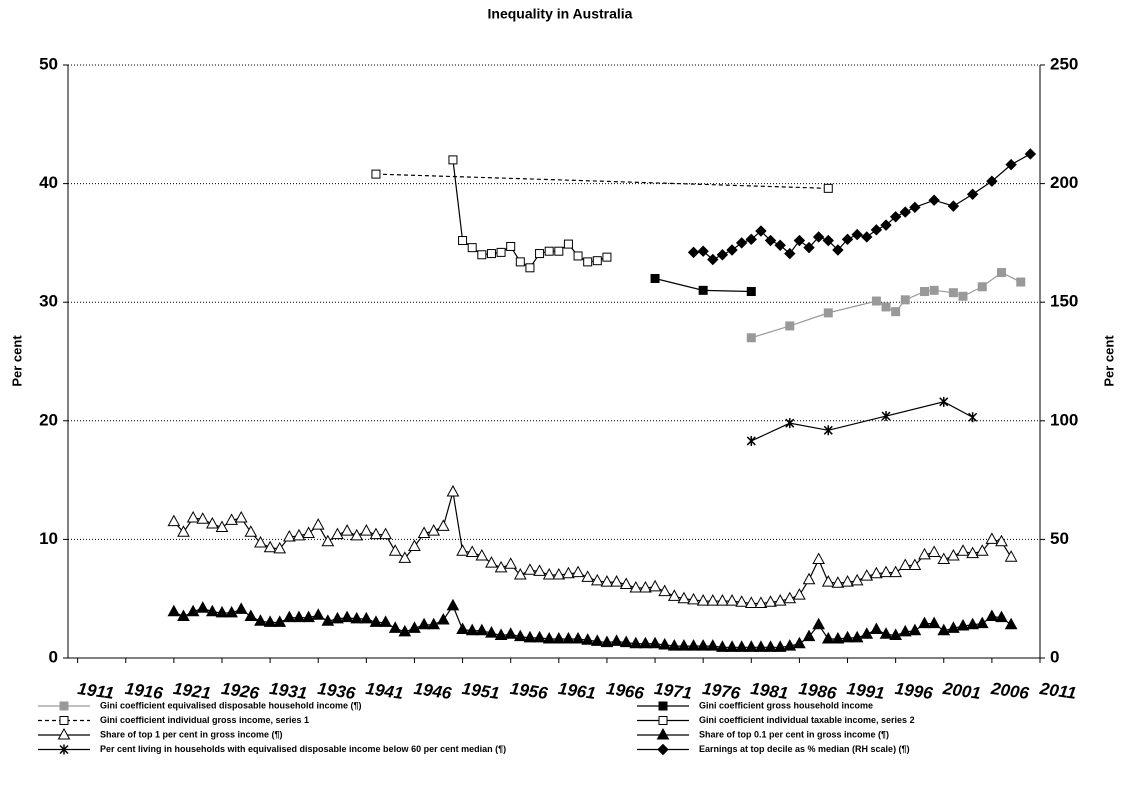 The width and height of the screenshot is (1123, 796). Describe the element at coordinates (1064, 301) in the screenshot. I see `y2-tick-label: 150` at that location.